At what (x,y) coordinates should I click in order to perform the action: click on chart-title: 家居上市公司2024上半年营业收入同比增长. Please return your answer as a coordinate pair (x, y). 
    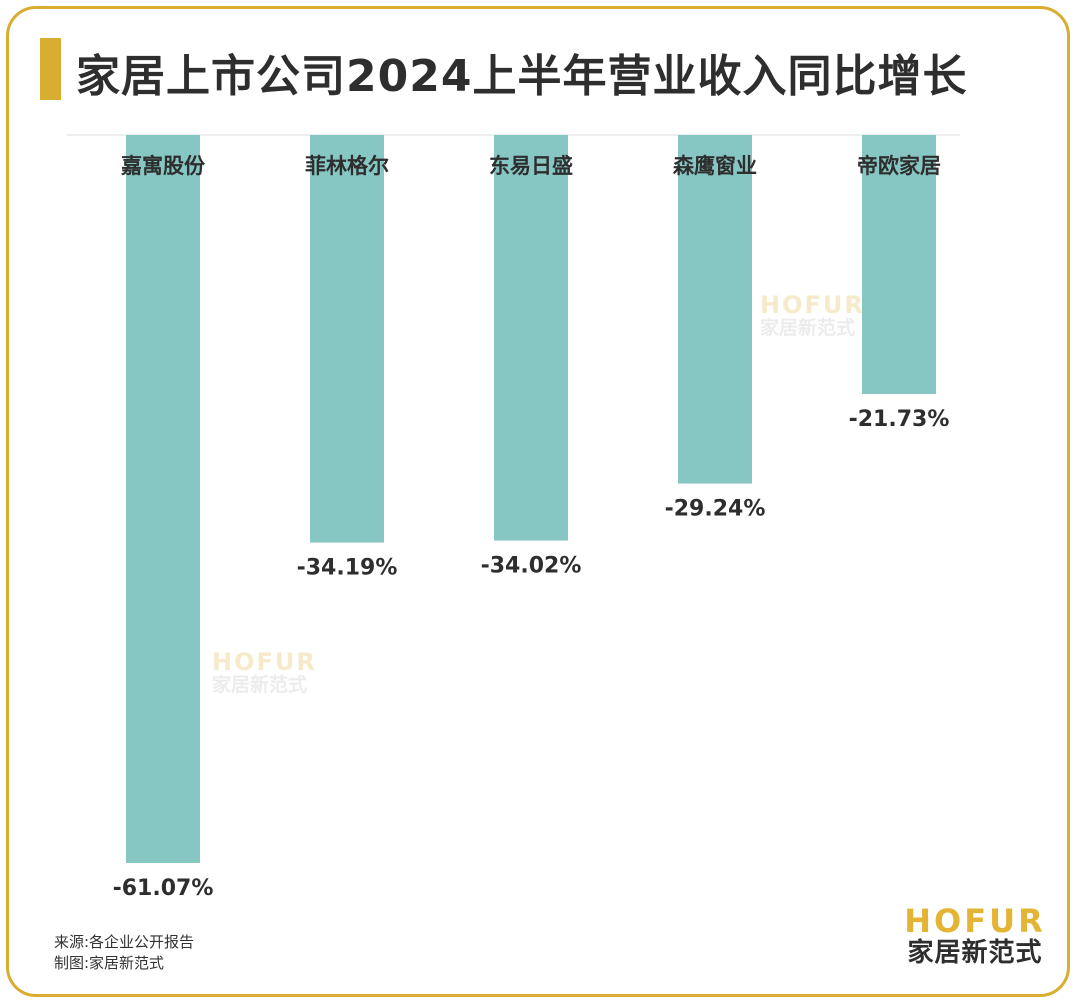
    Looking at the image, I should click on (522, 76).